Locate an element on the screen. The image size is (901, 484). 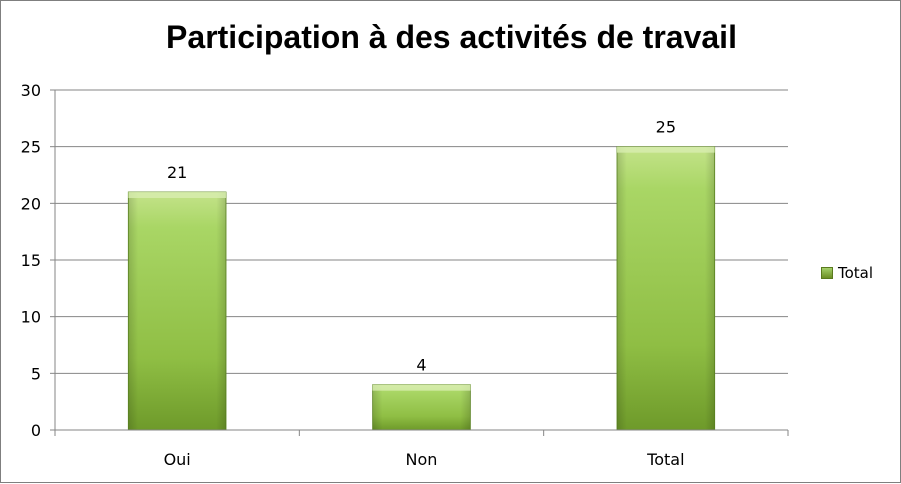
data-label: 25 is located at coordinates (666, 127).